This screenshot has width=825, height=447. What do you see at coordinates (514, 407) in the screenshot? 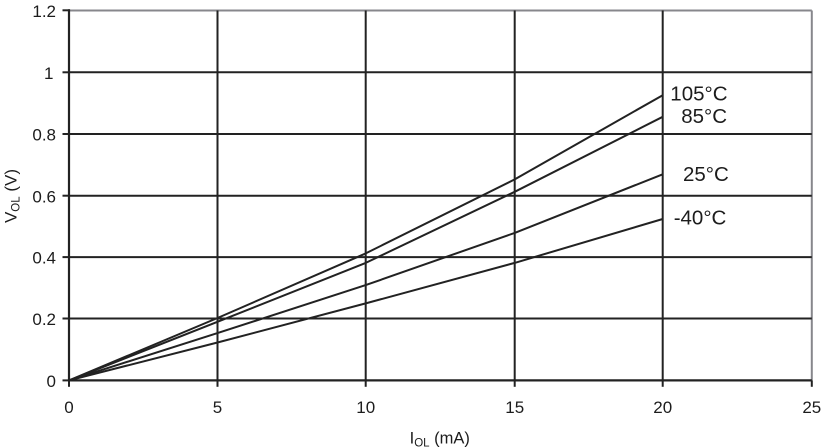
I see `svg-text: 15` at bounding box center [514, 407].